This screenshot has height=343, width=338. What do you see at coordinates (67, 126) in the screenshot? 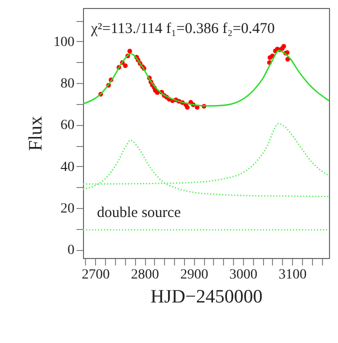
I see `y-tick-label: 60` at bounding box center [67, 126].